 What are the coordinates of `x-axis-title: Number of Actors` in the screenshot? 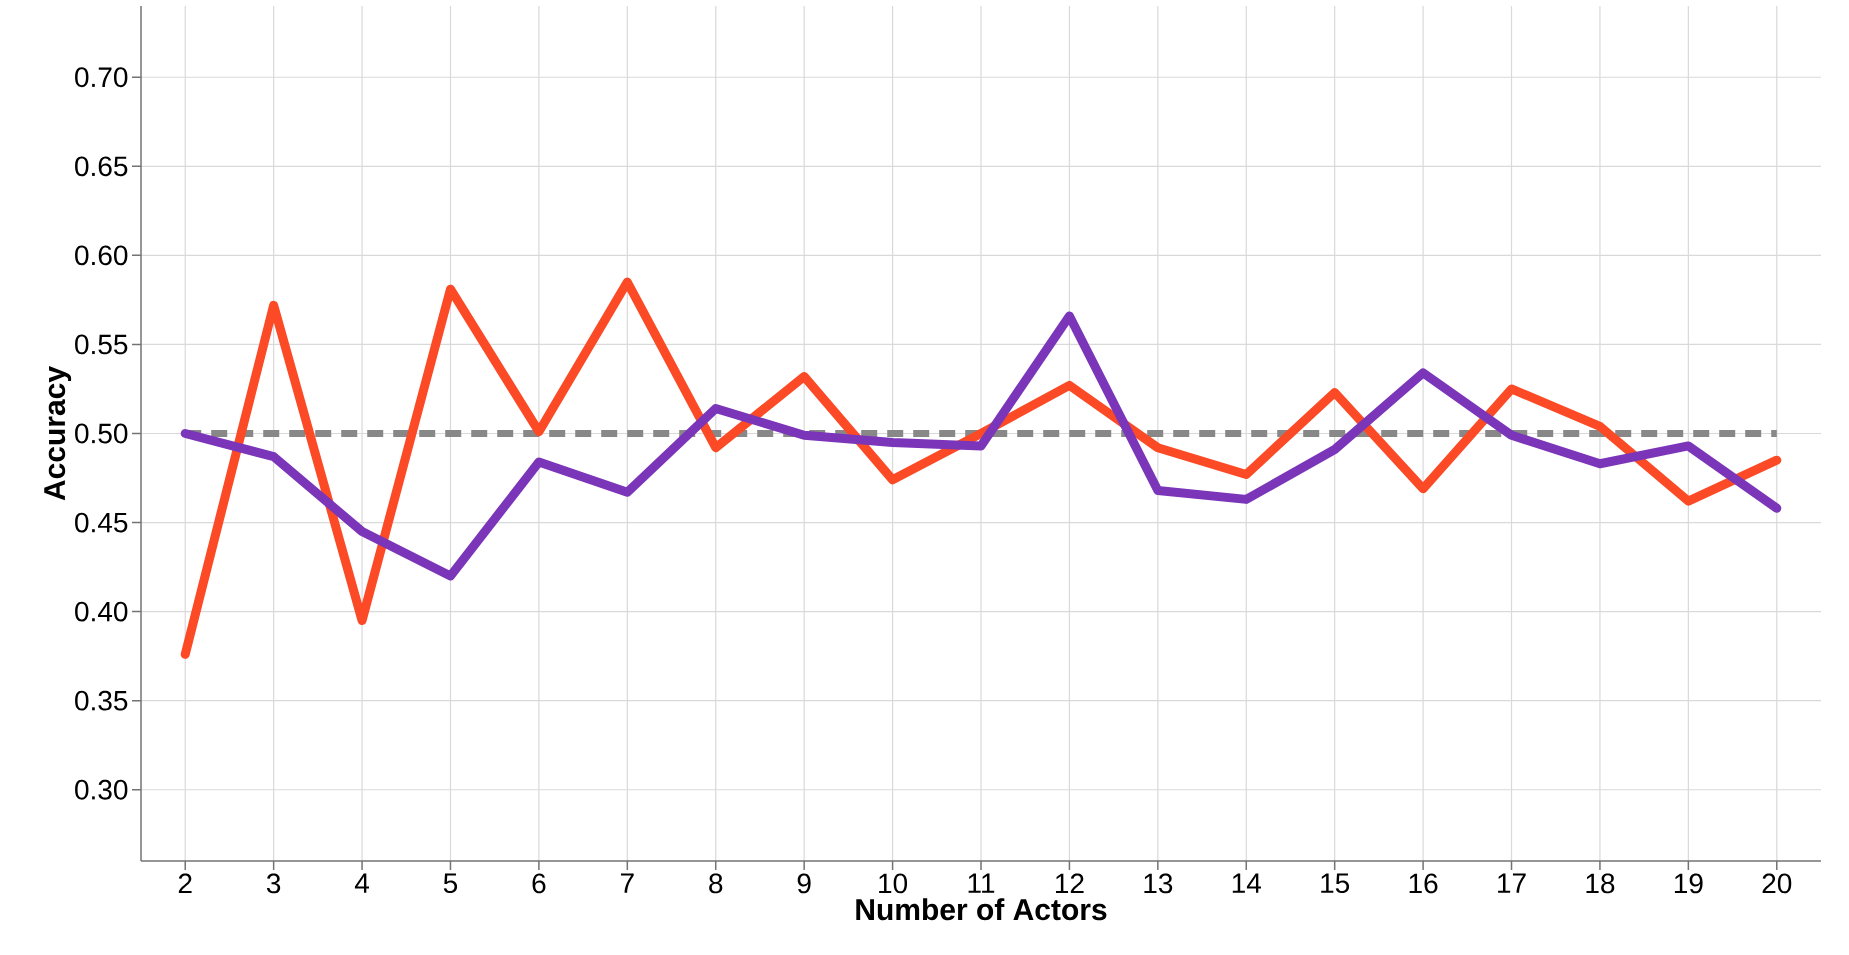 It's located at (981, 909).